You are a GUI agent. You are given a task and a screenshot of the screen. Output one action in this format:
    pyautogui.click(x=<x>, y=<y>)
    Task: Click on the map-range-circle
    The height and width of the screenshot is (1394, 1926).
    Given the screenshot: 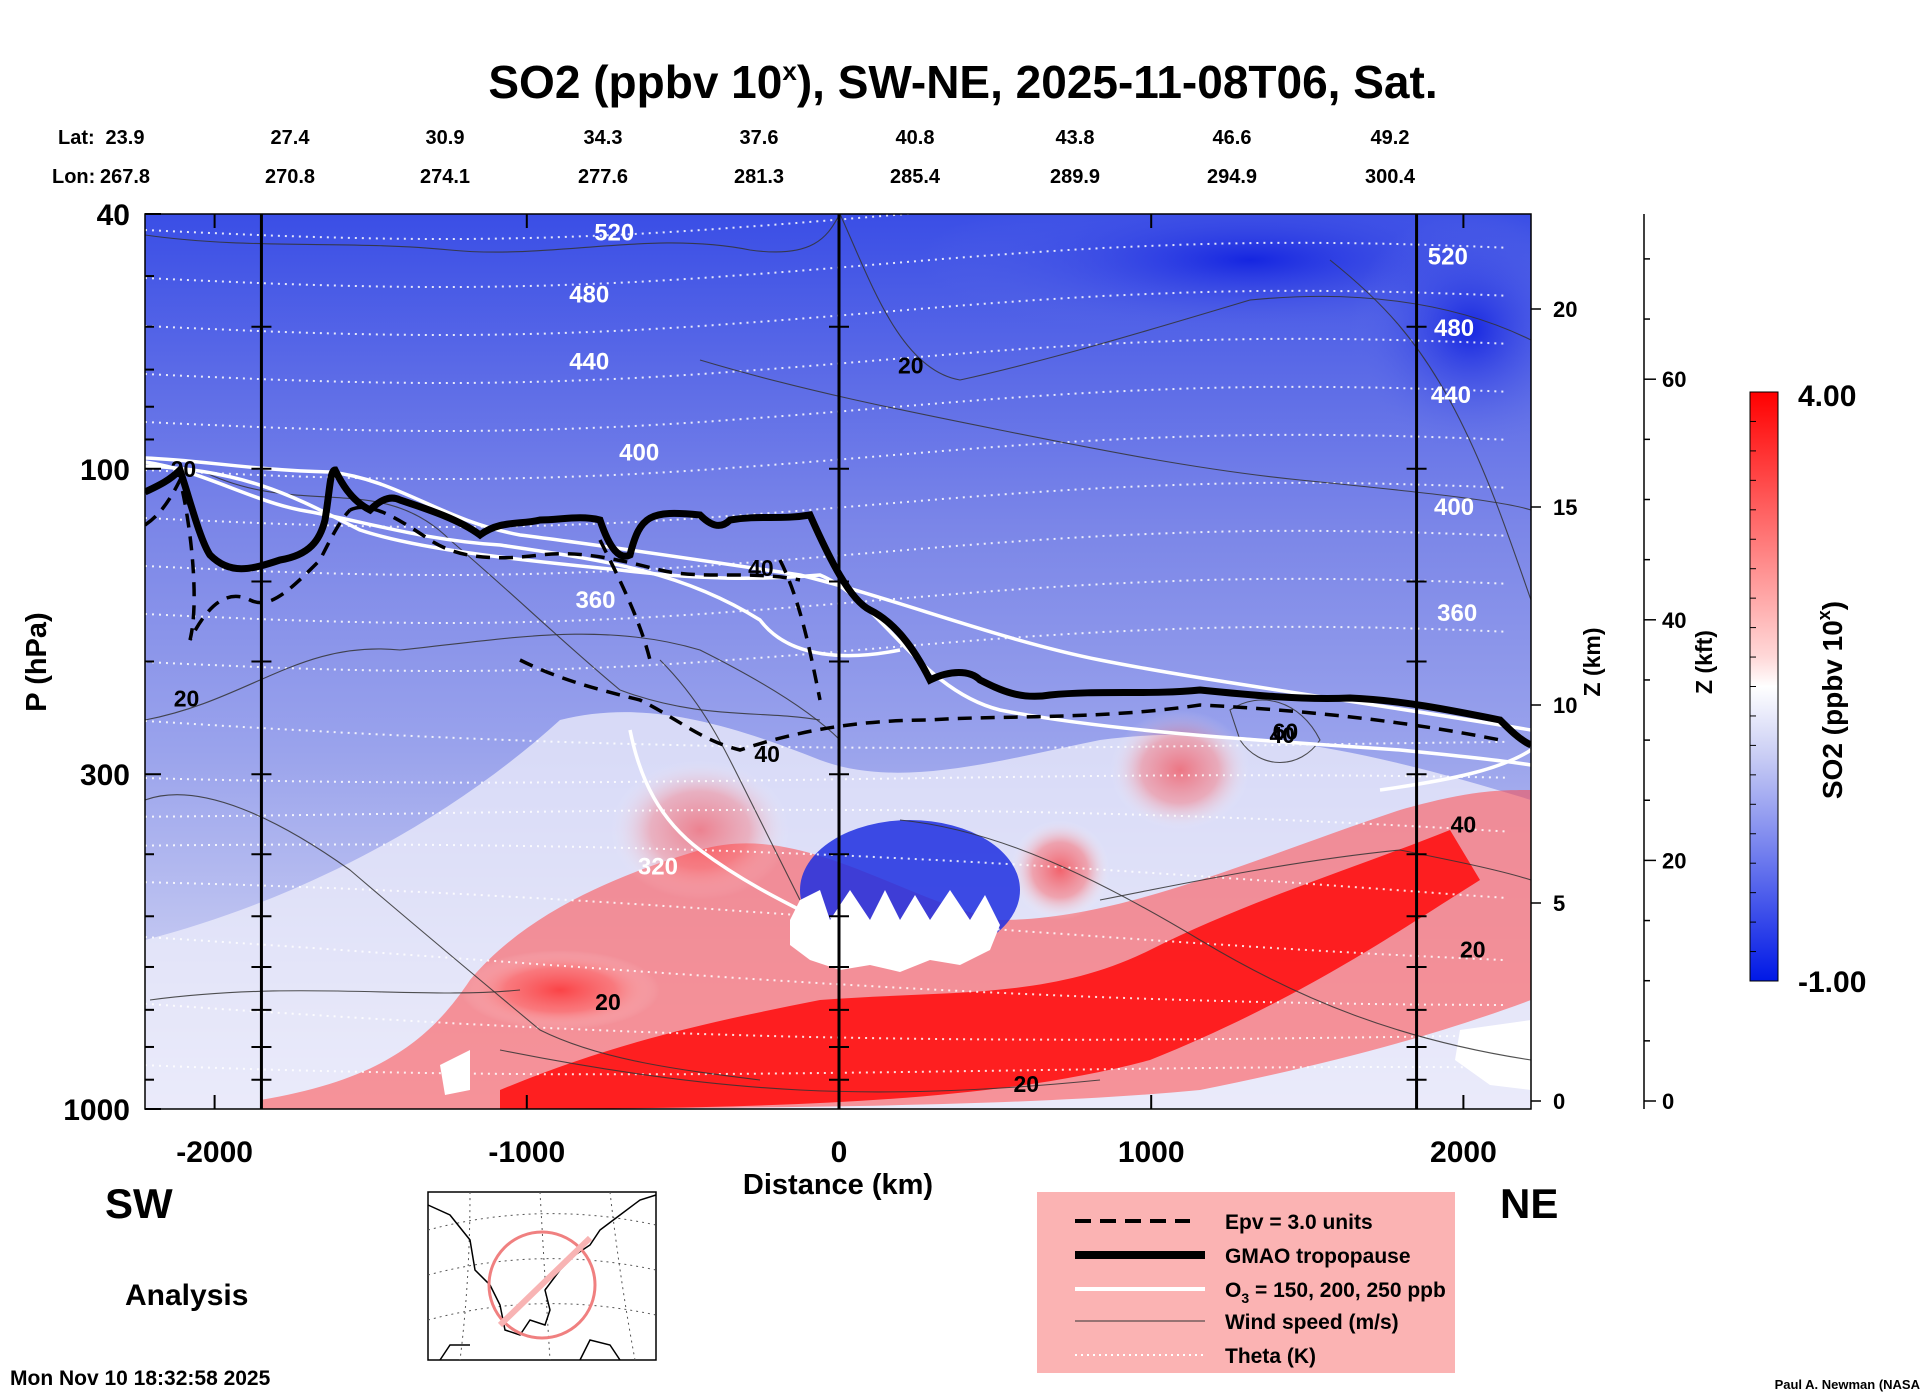 What is the action you would take?
    pyautogui.click(x=542, y=1285)
    